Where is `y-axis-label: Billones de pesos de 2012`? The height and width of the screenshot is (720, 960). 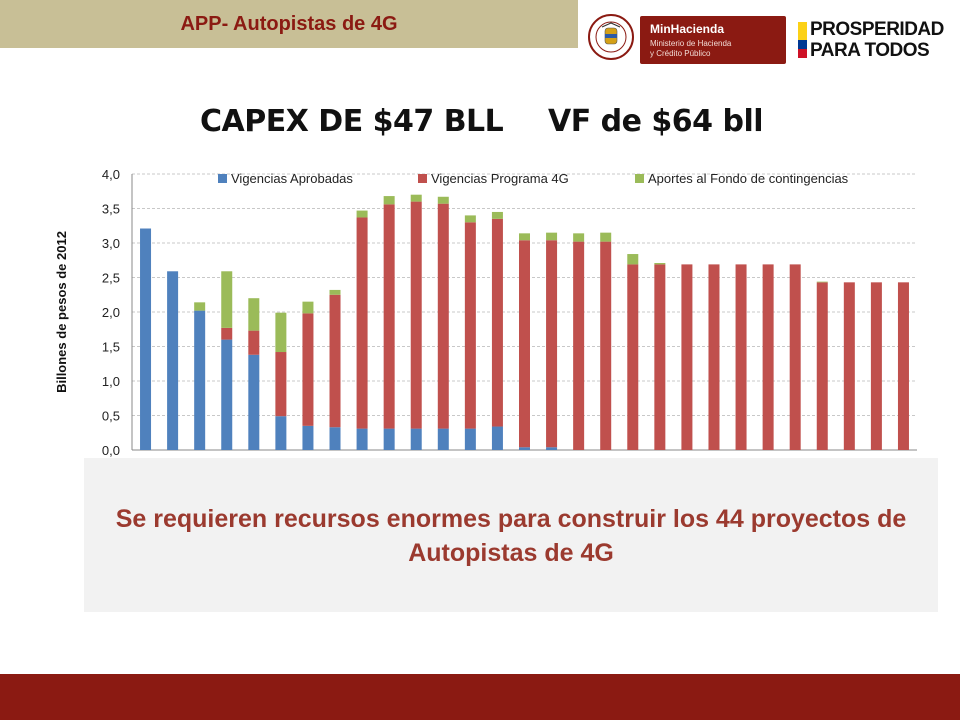
y-axis-label: Billones de pesos de 2012 is located at coordinates (61, 312).